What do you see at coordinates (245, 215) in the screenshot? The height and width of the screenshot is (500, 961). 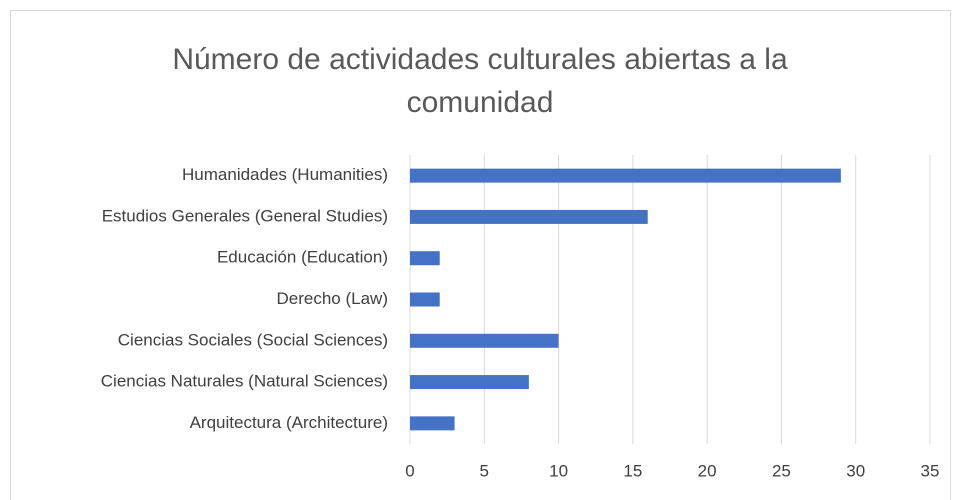 I see `y-tick-label: Estudios Generales (General Studies)` at bounding box center [245, 215].